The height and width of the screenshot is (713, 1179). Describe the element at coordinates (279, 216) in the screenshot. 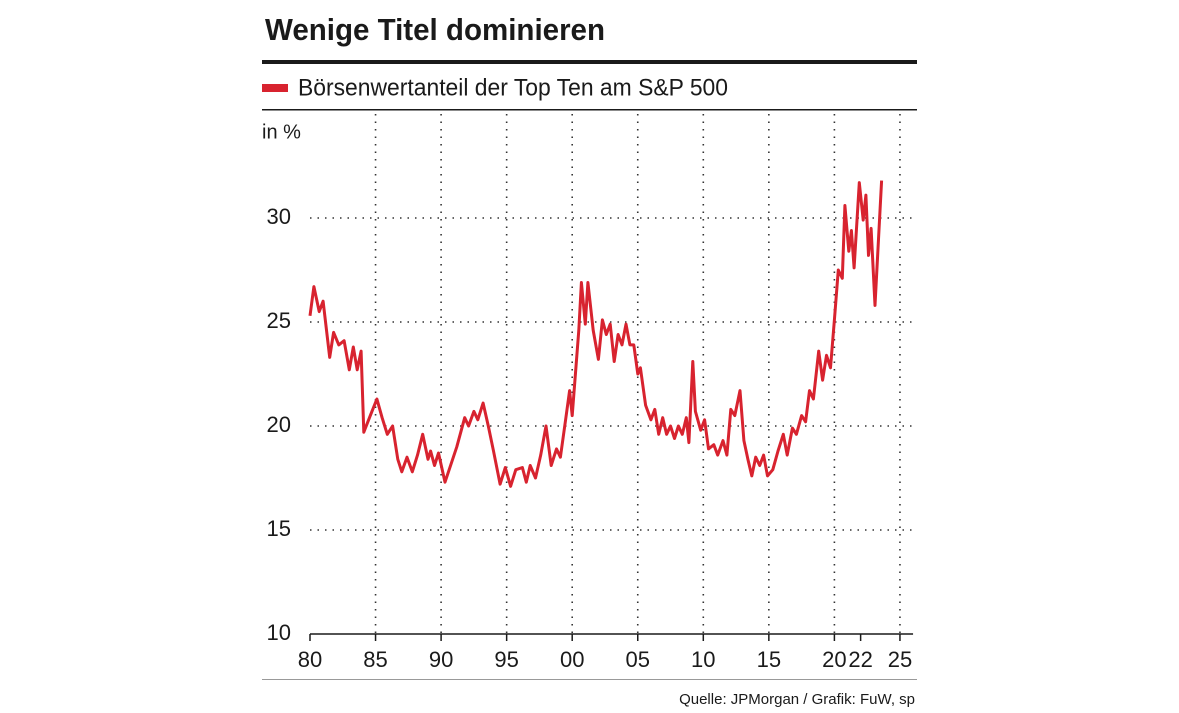

I see `y-tick-label: 30` at that location.